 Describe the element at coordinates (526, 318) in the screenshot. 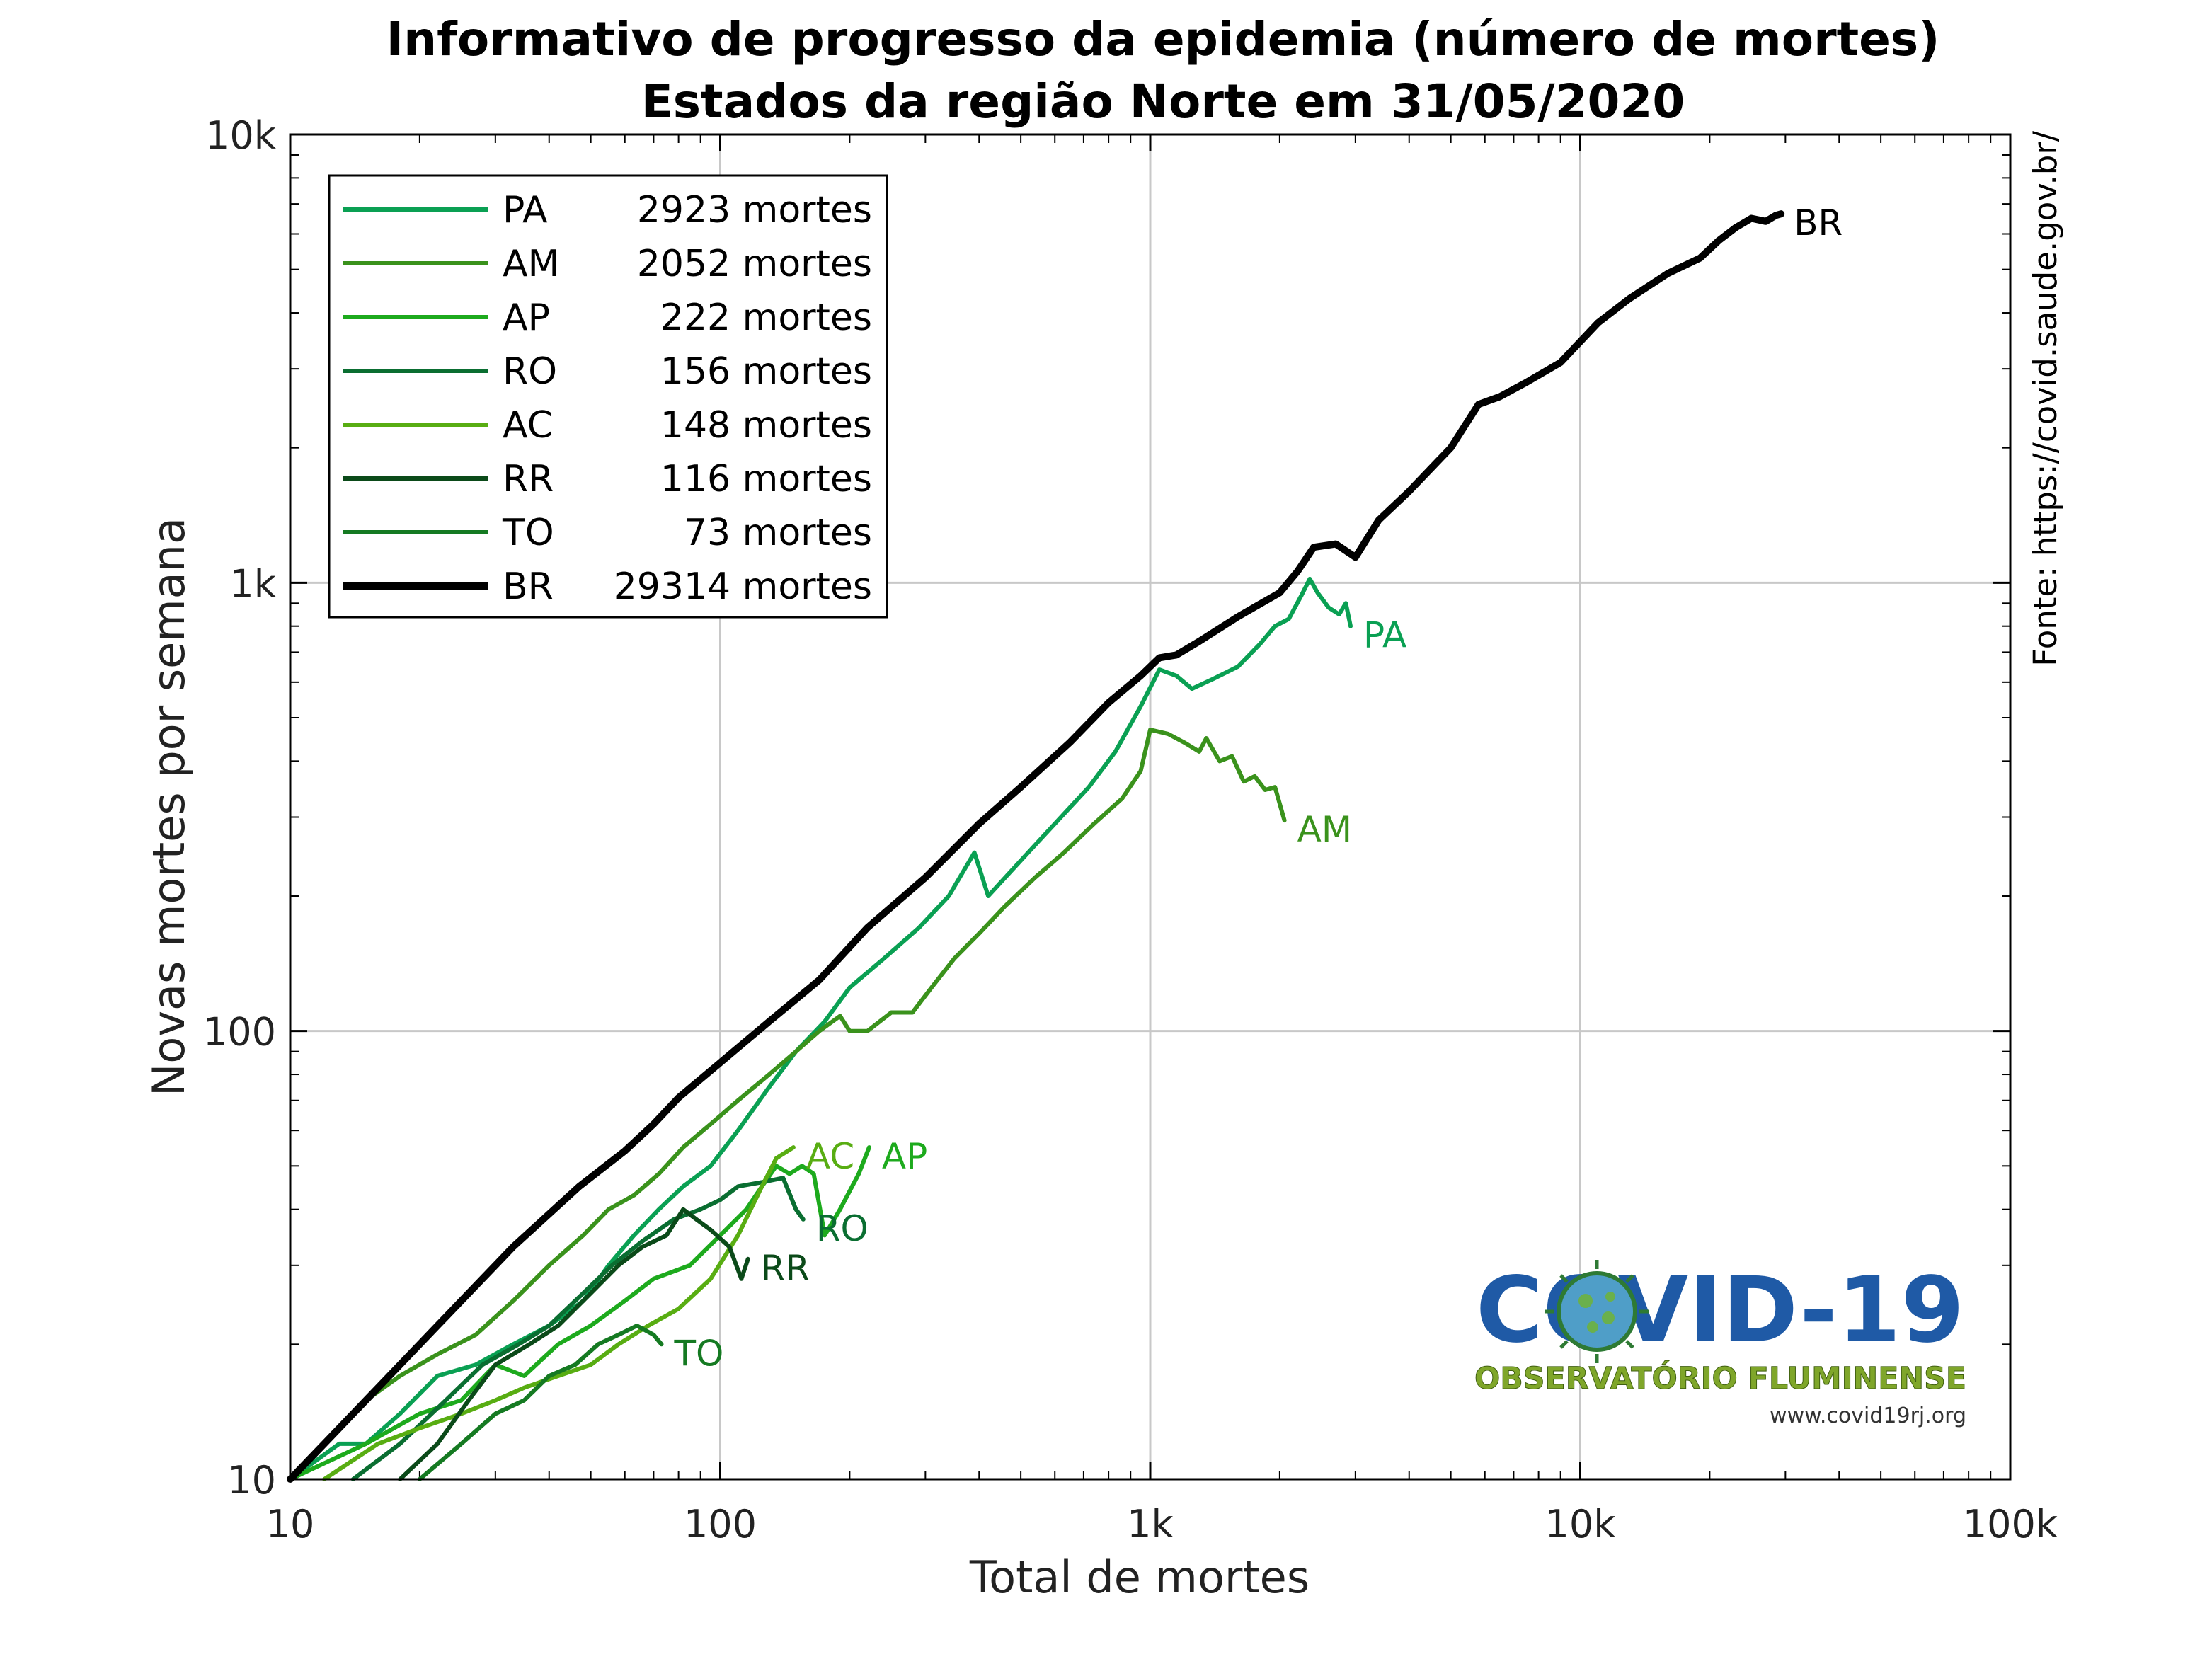

I see `legend-name-ap: AP` at that location.